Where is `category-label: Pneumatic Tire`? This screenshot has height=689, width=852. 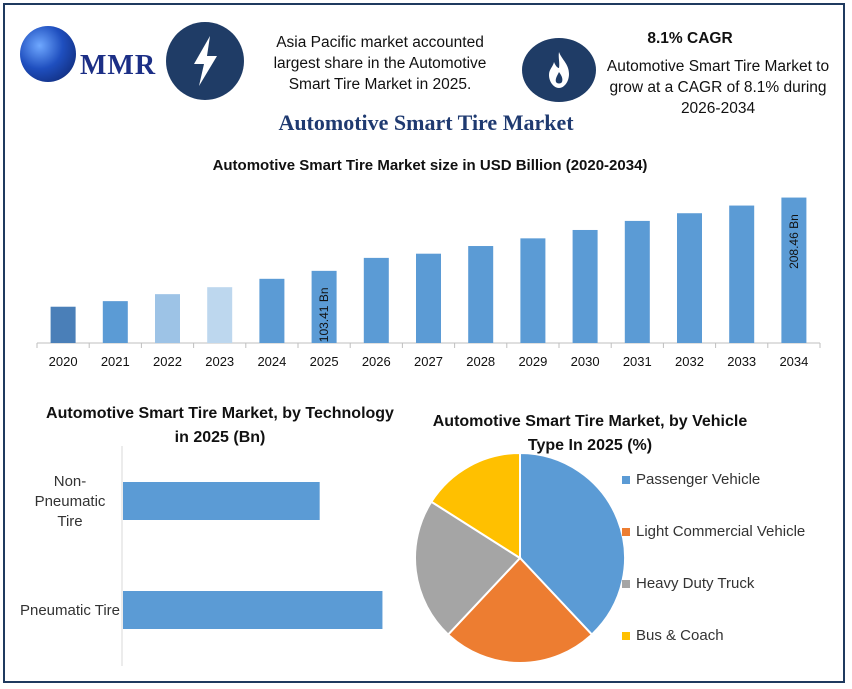 category-label: Pneumatic Tire is located at coordinates (70, 610).